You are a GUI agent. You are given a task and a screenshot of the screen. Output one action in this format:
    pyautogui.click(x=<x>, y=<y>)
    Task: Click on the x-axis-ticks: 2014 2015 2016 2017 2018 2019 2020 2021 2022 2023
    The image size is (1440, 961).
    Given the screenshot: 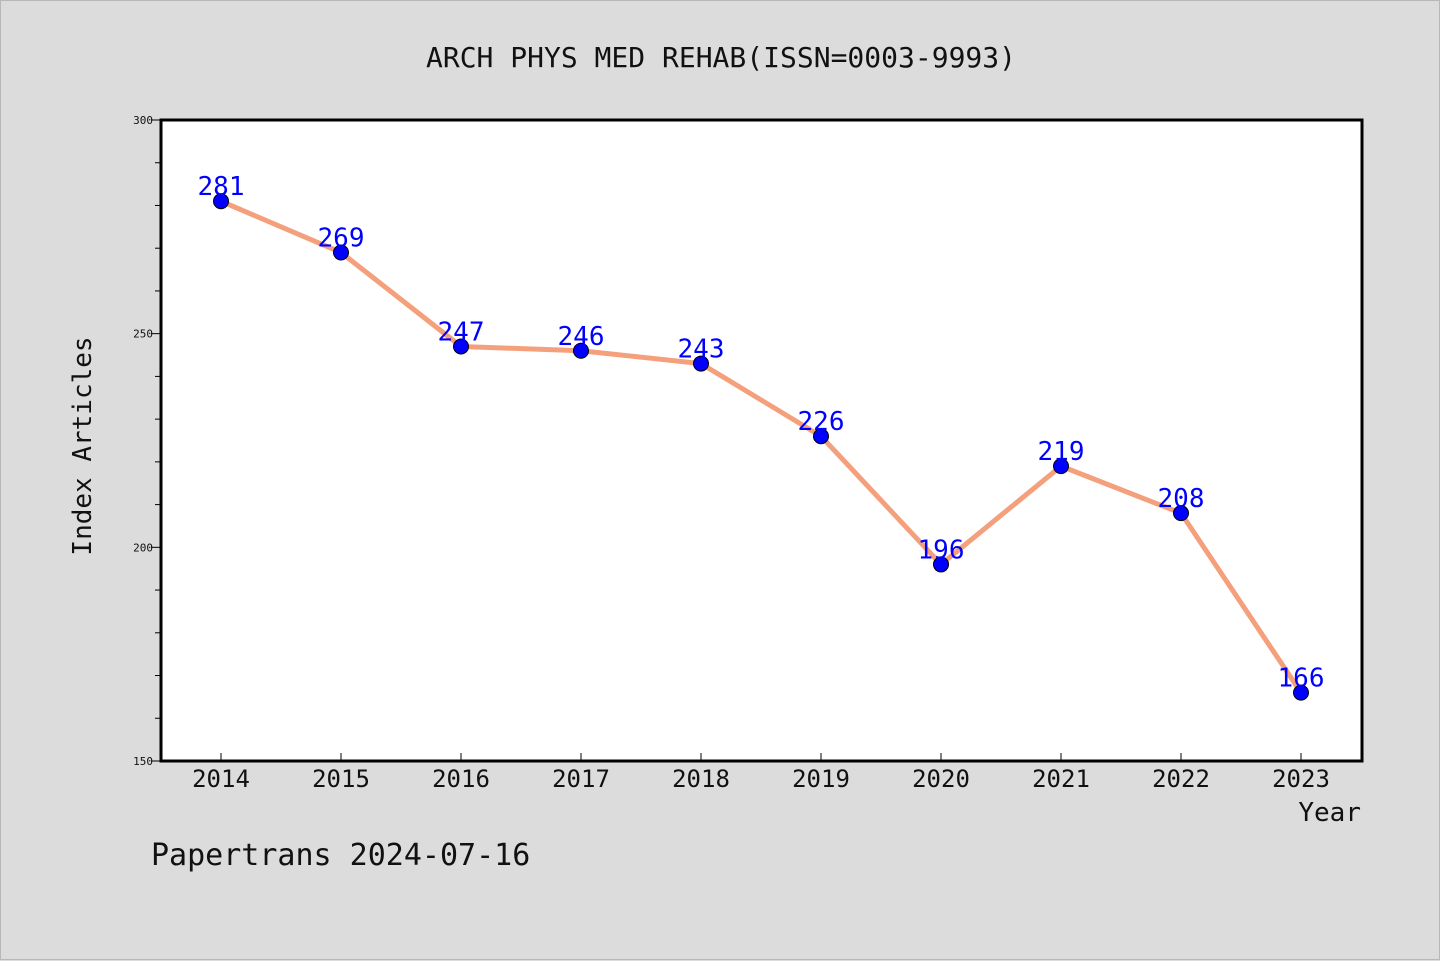 What is the action you would take?
    pyautogui.click(x=761, y=773)
    